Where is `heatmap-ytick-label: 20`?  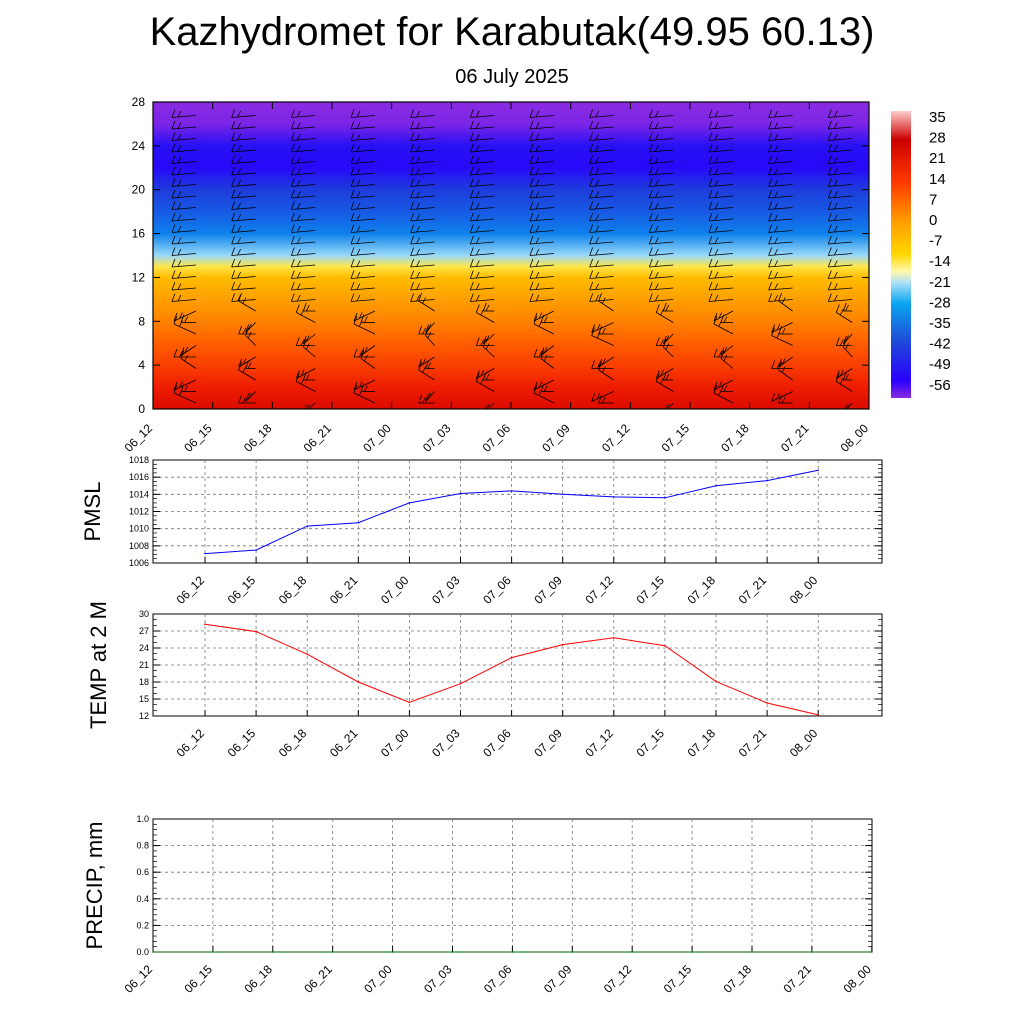
heatmap-ytick-label: 20 is located at coordinates (139, 190).